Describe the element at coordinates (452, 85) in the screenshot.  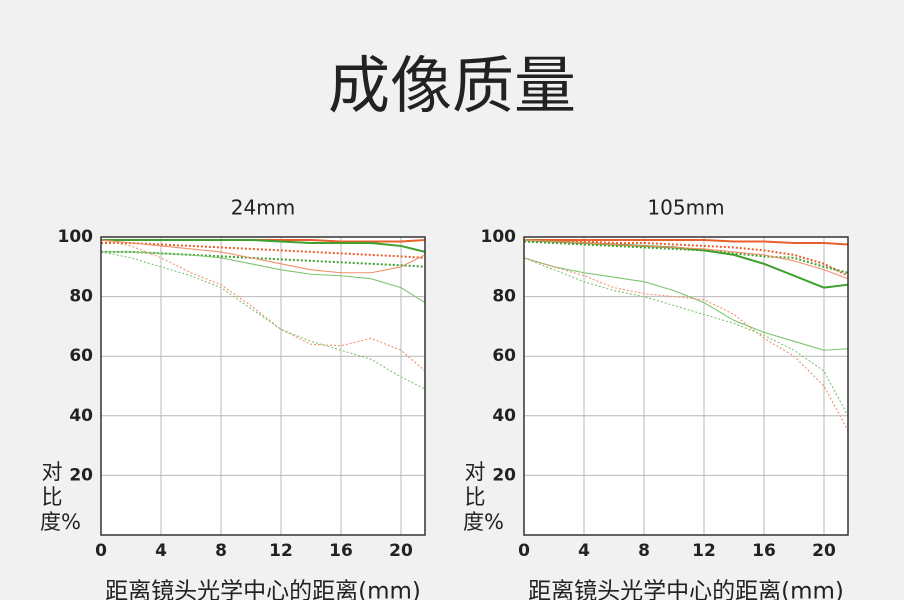
I see `page-title: 成像质量` at that location.